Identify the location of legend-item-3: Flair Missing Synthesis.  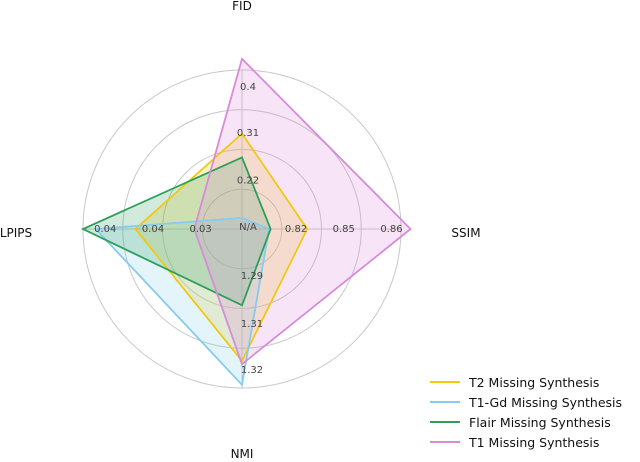
(526, 422).